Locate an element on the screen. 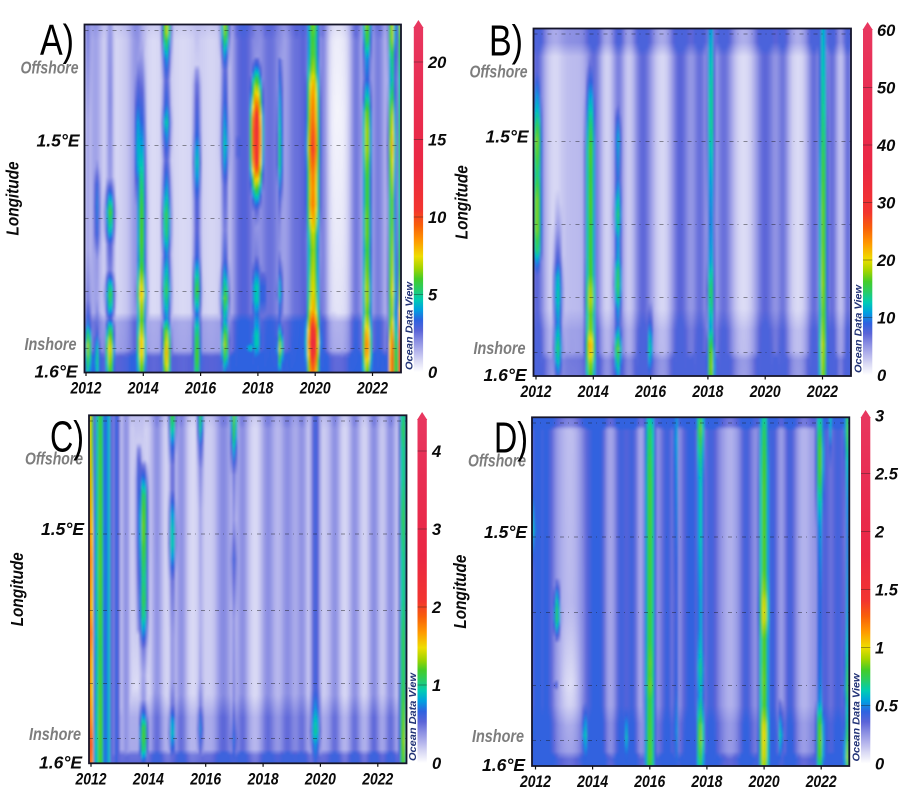 The image size is (910, 807). svg-text: 2.5 is located at coordinates (886, 475).